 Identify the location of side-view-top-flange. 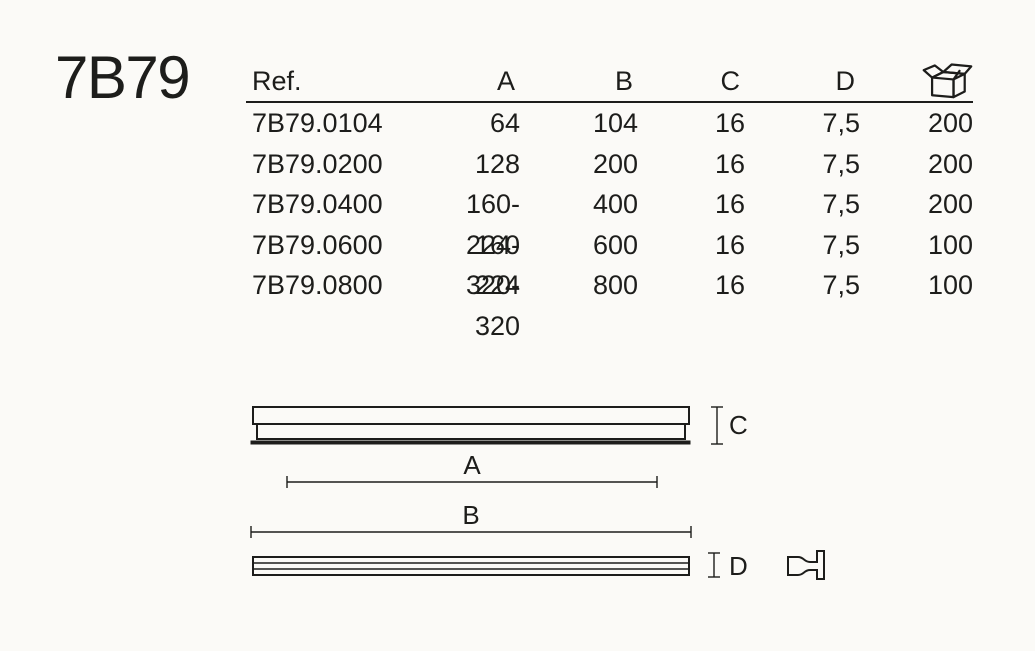
(471, 415).